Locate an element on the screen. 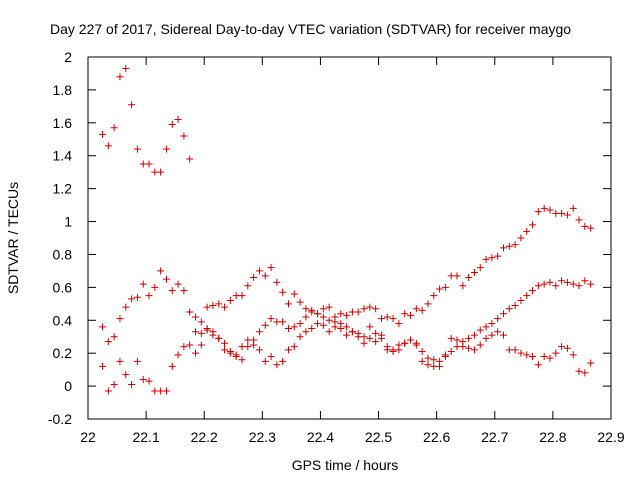  x-tick-label: 22.9 is located at coordinates (610, 437).